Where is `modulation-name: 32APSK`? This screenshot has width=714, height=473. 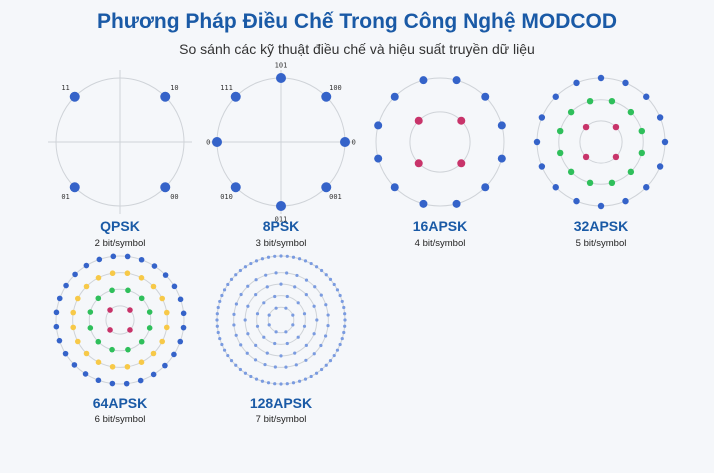
modulation-name: 32APSK is located at coordinates (601, 226).